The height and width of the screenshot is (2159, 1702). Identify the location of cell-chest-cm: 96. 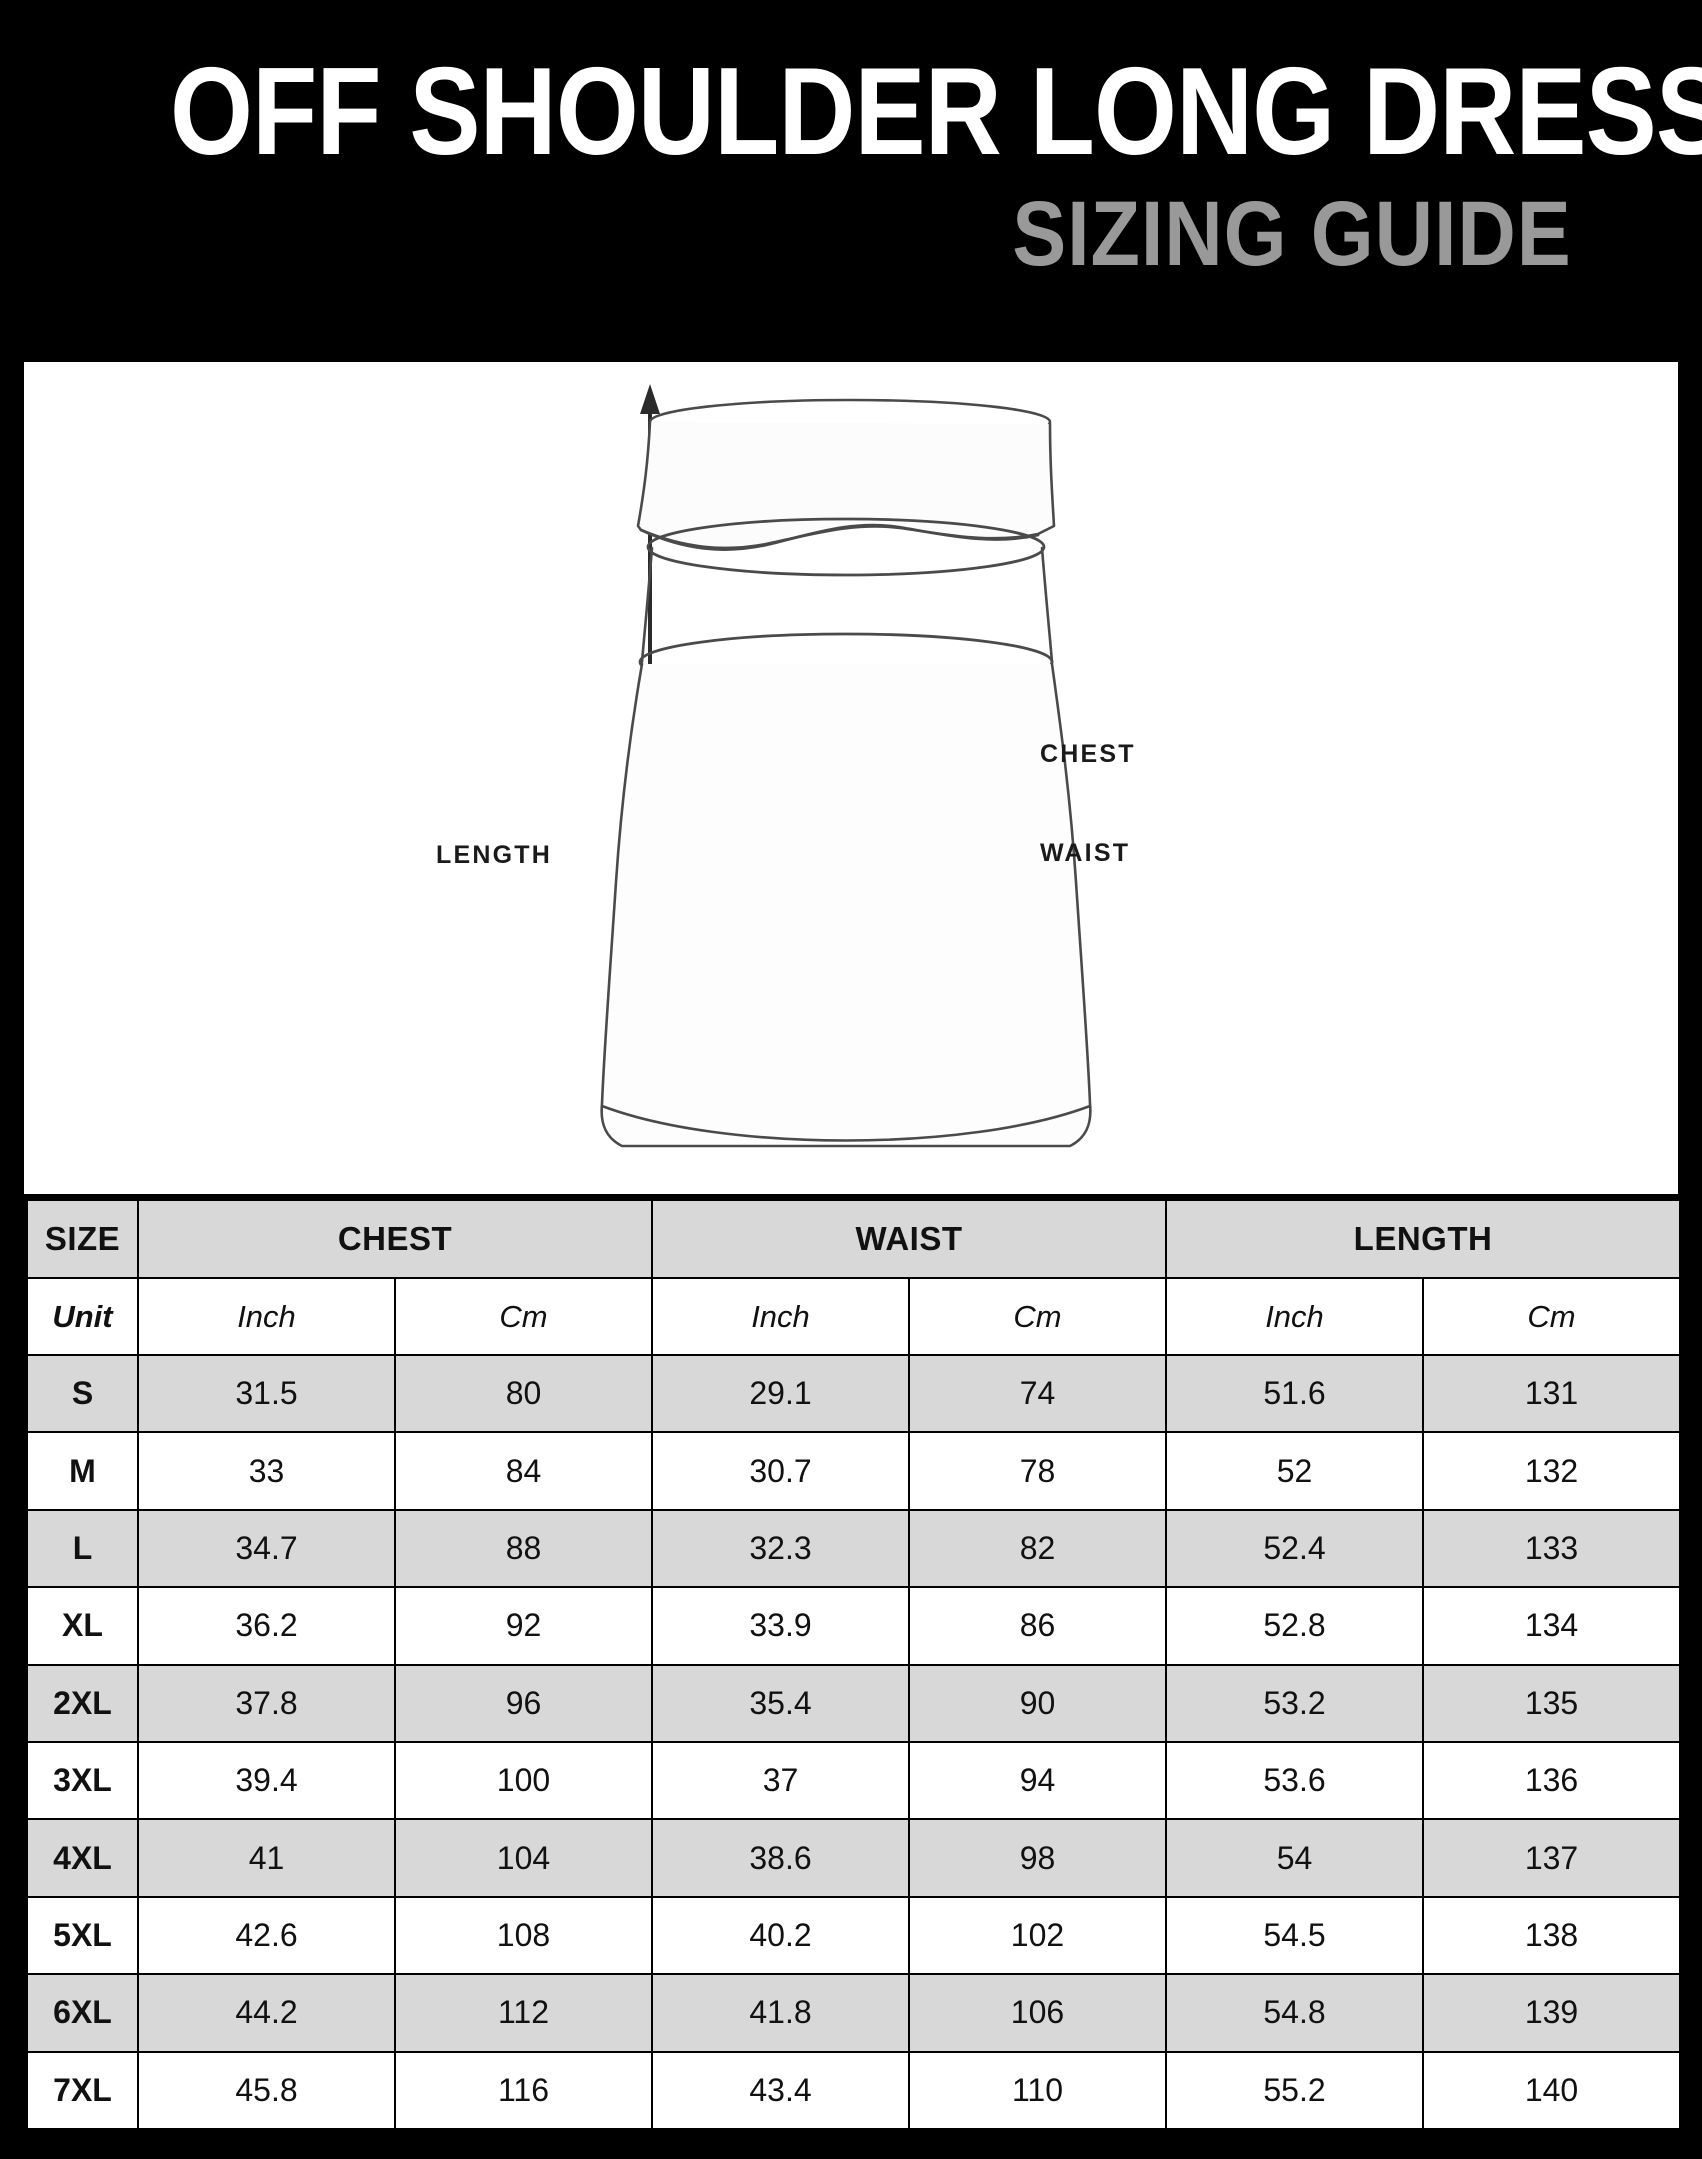
(523, 1703).